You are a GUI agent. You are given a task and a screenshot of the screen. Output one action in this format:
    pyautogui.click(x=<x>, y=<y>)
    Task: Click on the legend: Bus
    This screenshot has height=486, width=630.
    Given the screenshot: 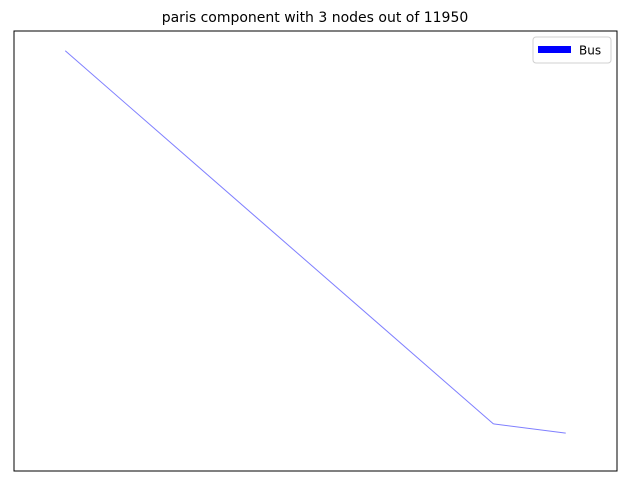 What is the action you would take?
    pyautogui.click(x=572, y=50)
    